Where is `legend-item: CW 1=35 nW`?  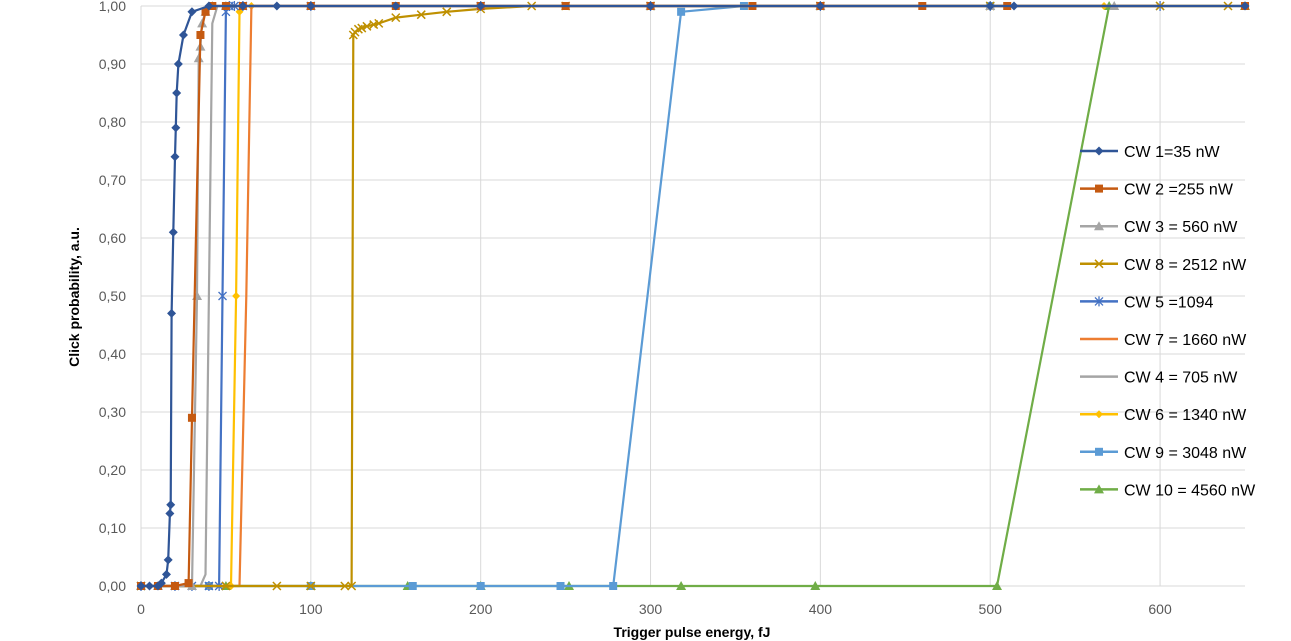 legend-item: CW 1=35 nW is located at coordinates (1150, 152).